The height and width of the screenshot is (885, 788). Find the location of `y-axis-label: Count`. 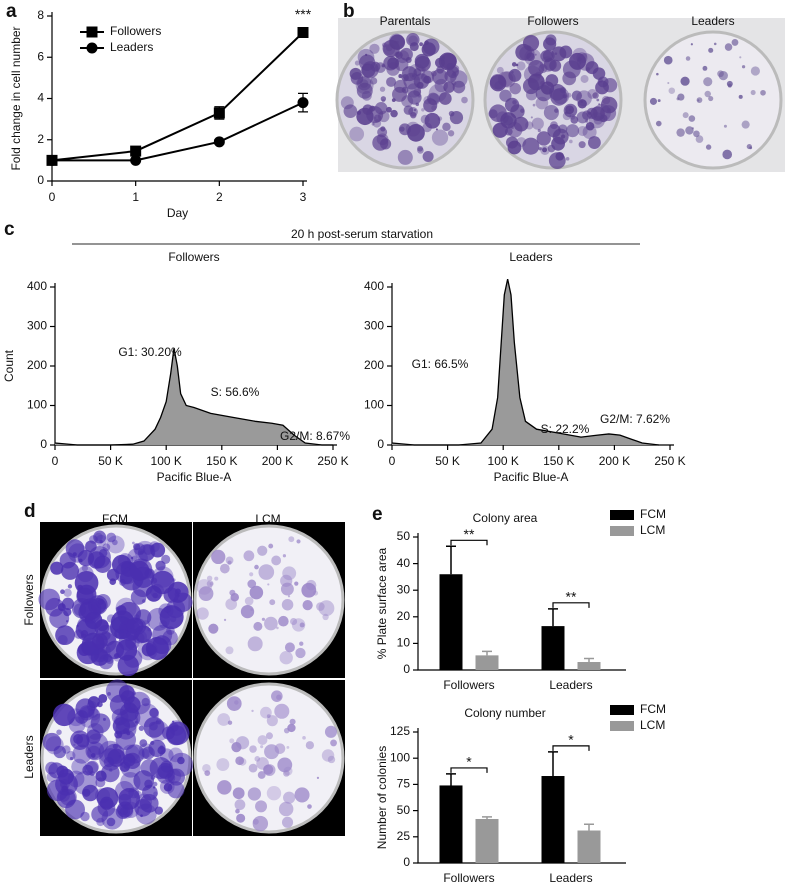

y-axis-label: Count is located at coordinates (9, 365).